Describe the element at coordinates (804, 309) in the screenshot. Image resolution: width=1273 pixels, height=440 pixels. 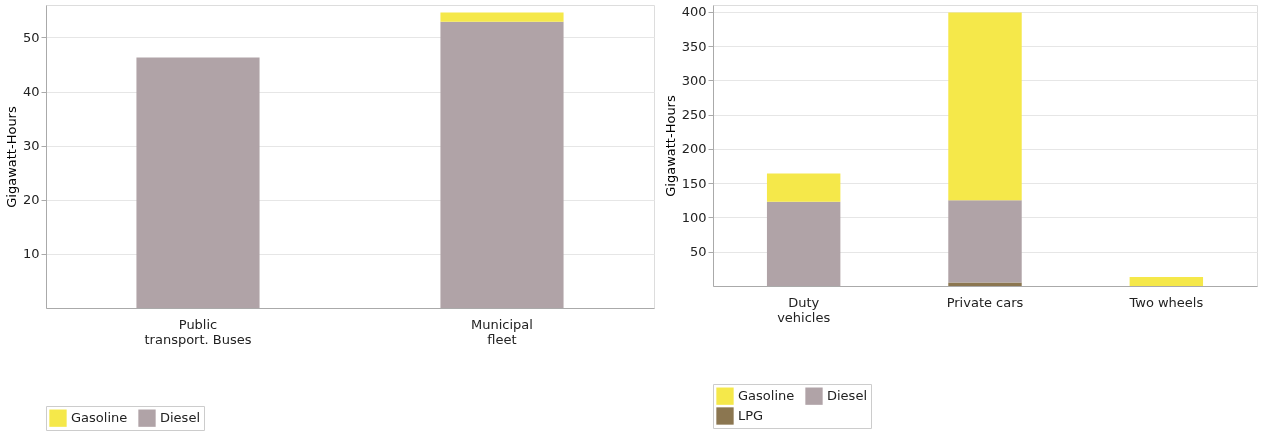
I see `x-tick-label: Duty vehicles` at that location.